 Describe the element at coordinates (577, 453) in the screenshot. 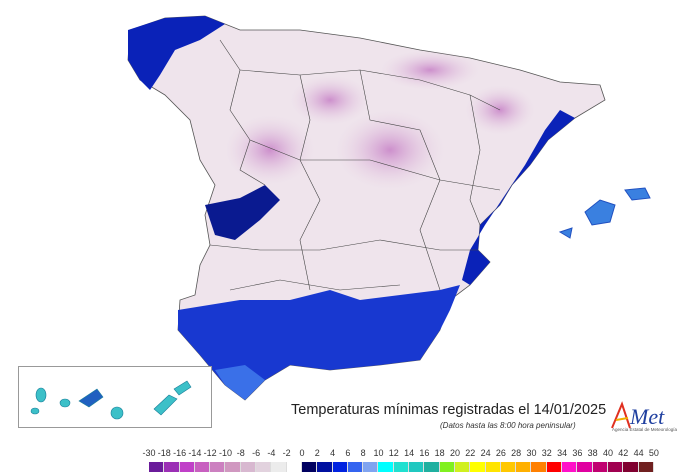

I see `legend-label: 36` at that location.